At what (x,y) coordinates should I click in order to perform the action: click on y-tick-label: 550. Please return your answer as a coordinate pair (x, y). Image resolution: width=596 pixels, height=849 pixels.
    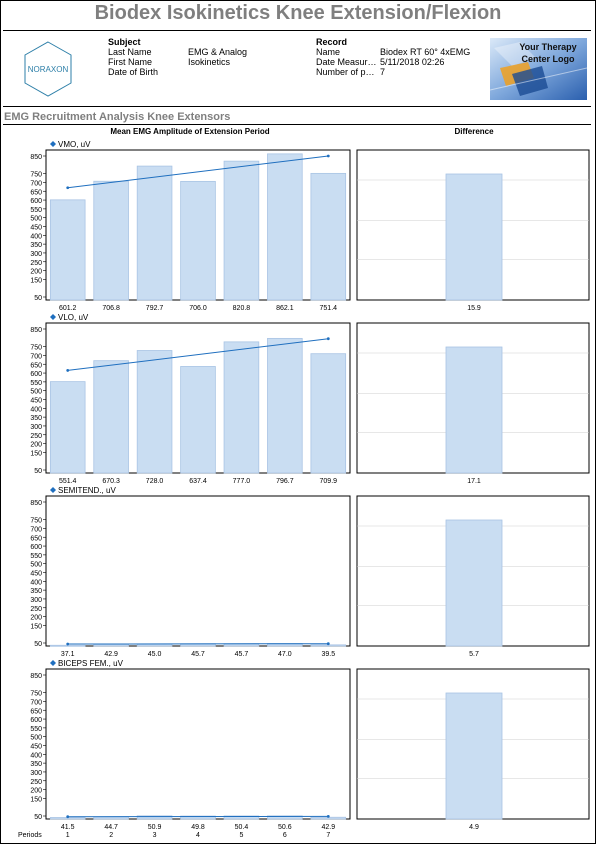
    Looking at the image, I should click on (36, 729).